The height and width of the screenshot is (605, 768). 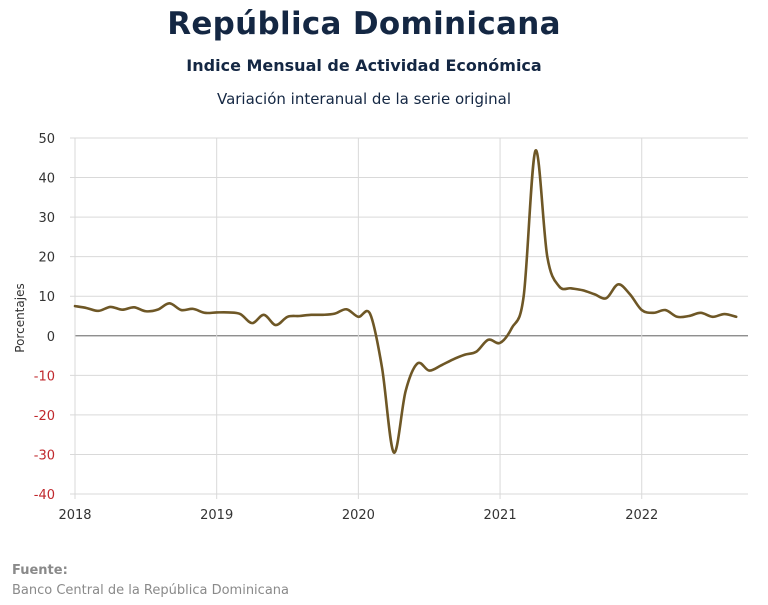 I want to click on y-tick-label: 10, so click(x=46, y=297).